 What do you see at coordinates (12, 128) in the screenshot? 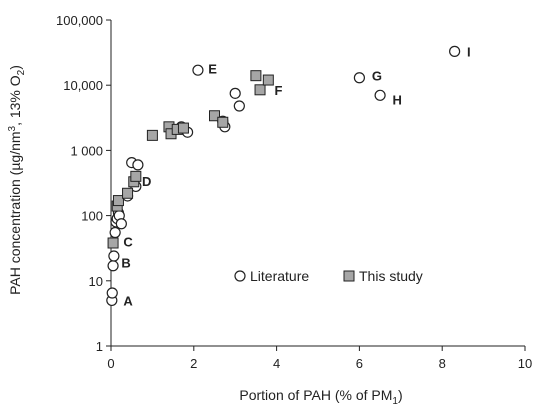
I see `y-axis-title-sup: 3` at bounding box center [12, 128].